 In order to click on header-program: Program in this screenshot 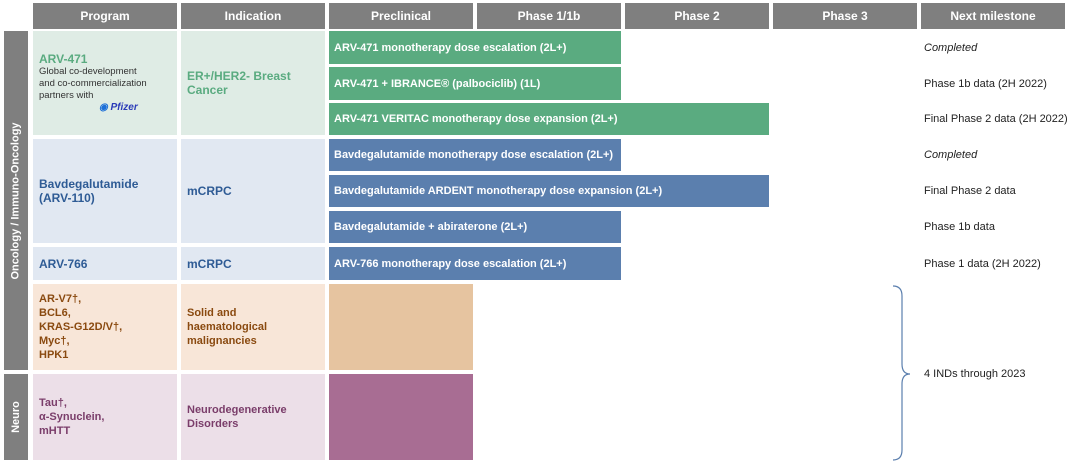, I will do `click(105, 16)`.